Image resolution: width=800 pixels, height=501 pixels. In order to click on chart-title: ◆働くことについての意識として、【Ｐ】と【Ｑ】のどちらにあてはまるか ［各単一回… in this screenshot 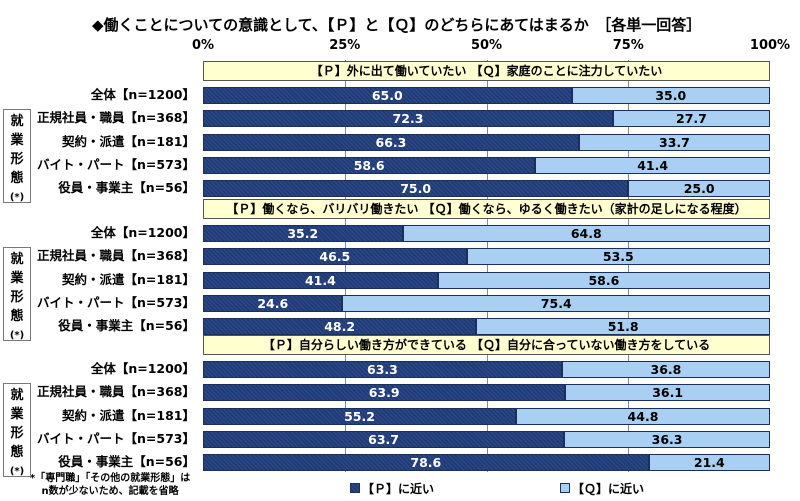, I will do `click(397, 25)`.